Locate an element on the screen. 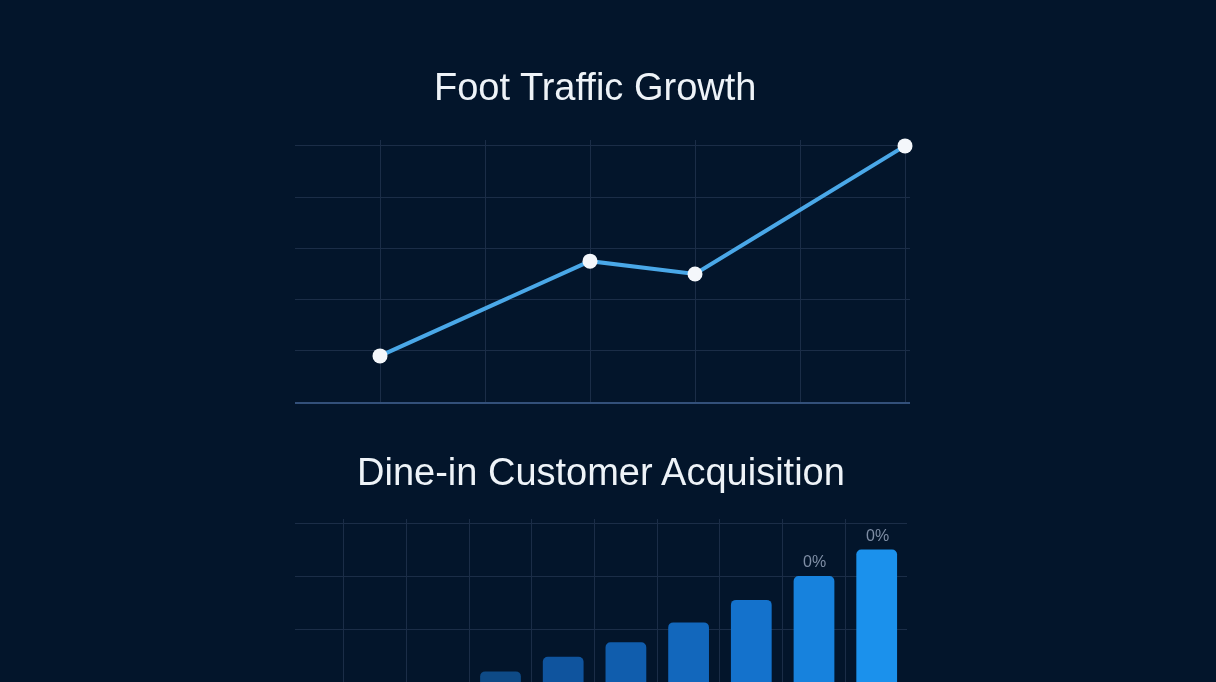 This screenshot has width=1216, height=682. annotation: 0% is located at coordinates (815, 561).